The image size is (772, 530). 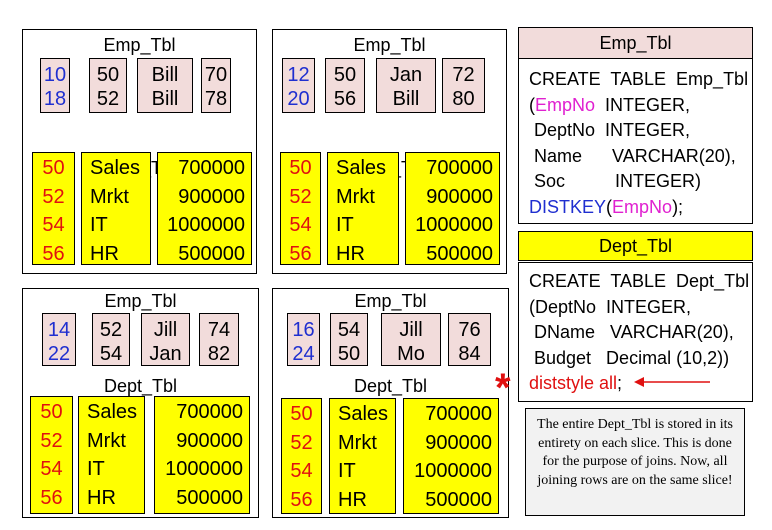 What do you see at coordinates (573, 383) in the screenshot?
I see `diststyle-all-keyword: diststyle all` at bounding box center [573, 383].